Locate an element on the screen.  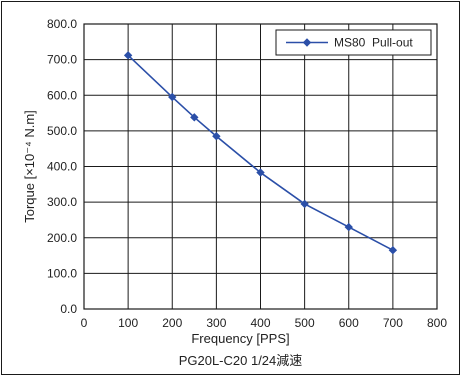
x-tick-label: 600 is located at coordinates (349, 323).